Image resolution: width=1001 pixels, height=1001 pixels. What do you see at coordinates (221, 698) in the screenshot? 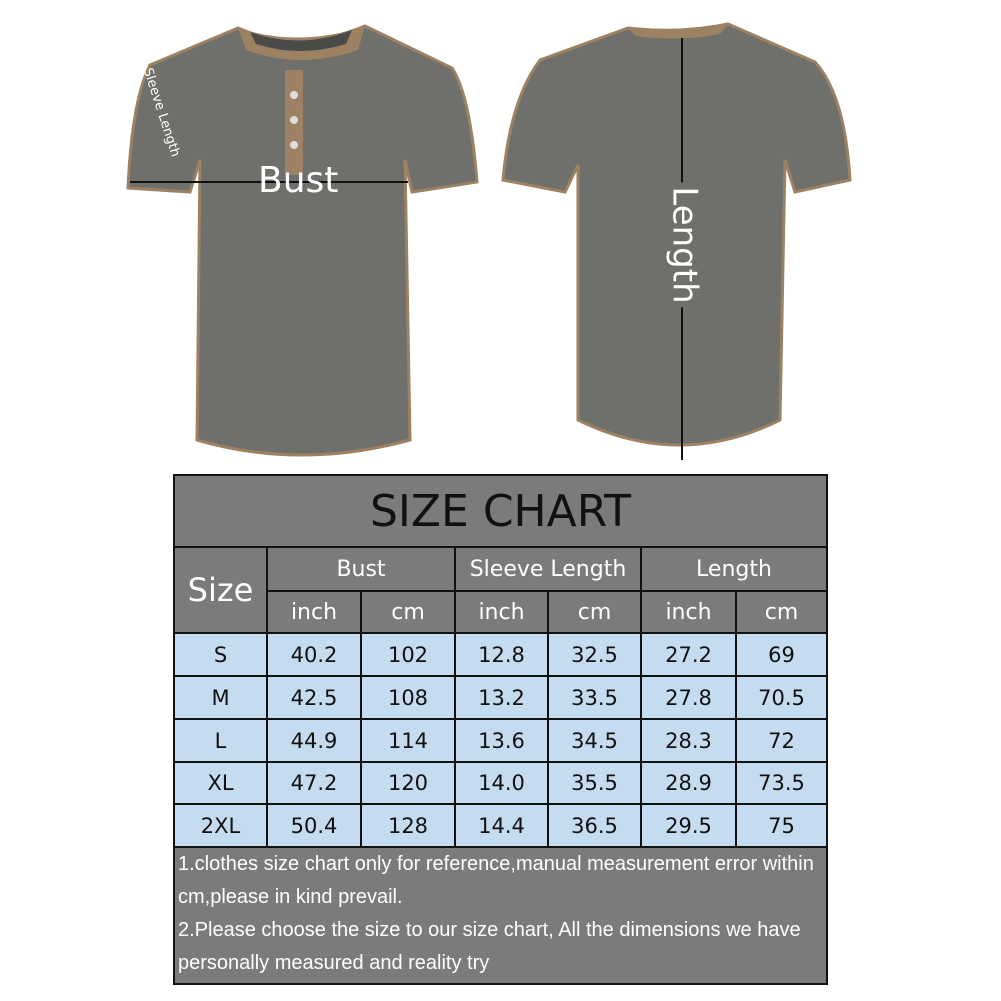
I see `size-cell: M` at bounding box center [221, 698].